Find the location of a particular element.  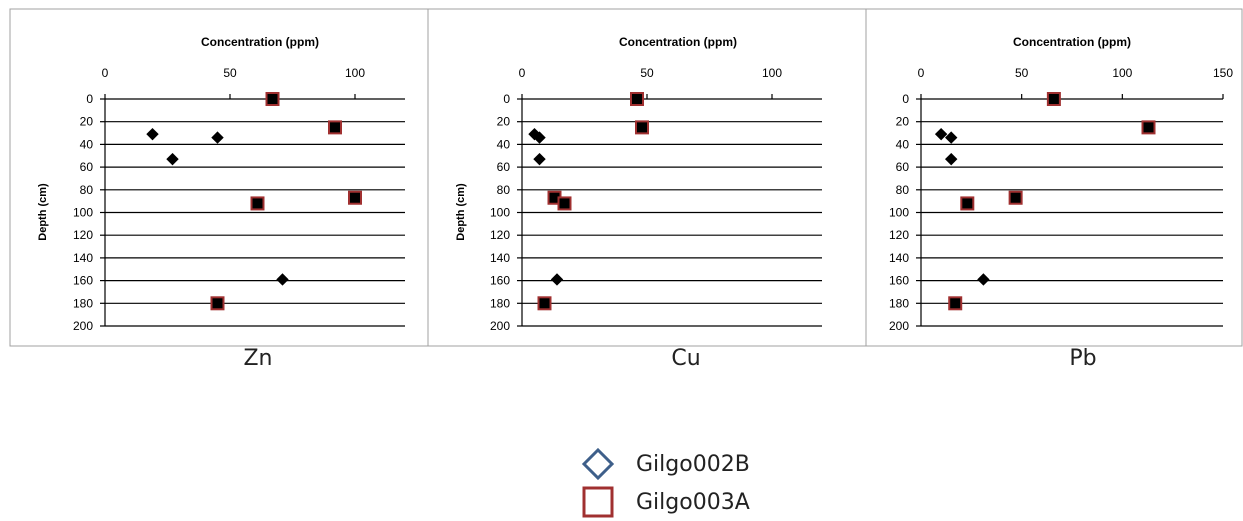

legend-item-gilgo003a: Gilgo003A is located at coordinates (664, 502).